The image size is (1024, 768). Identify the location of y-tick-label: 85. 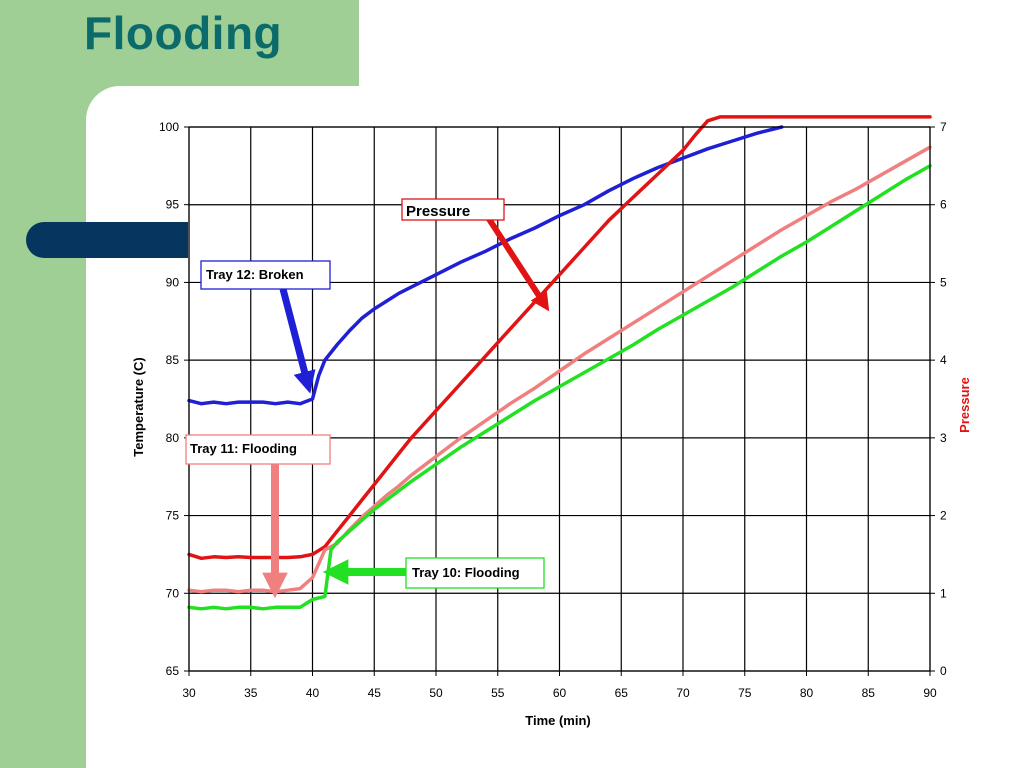
(173, 360).